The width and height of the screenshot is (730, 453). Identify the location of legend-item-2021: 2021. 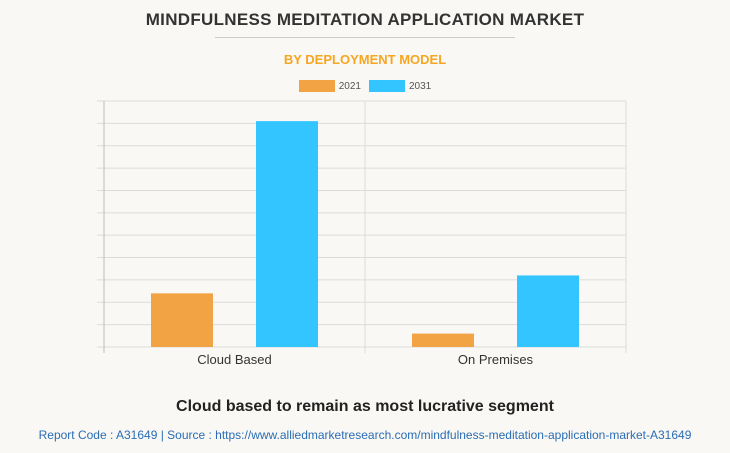
(329, 86).